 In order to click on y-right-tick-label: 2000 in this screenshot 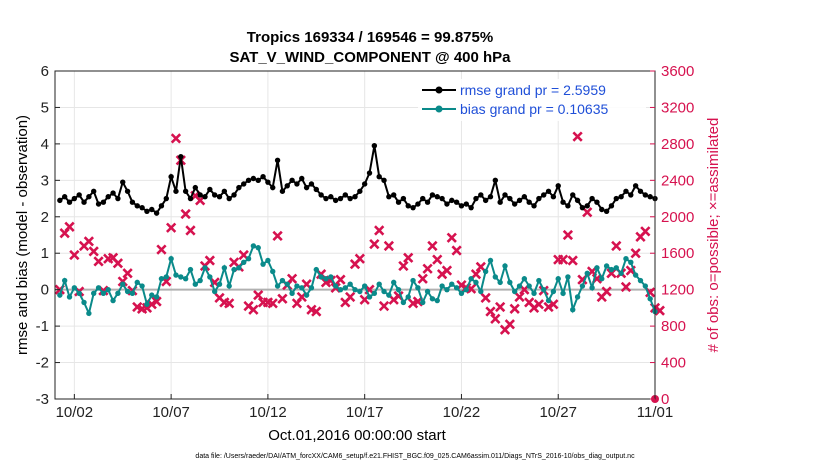, I will do `click(677, 217)`.